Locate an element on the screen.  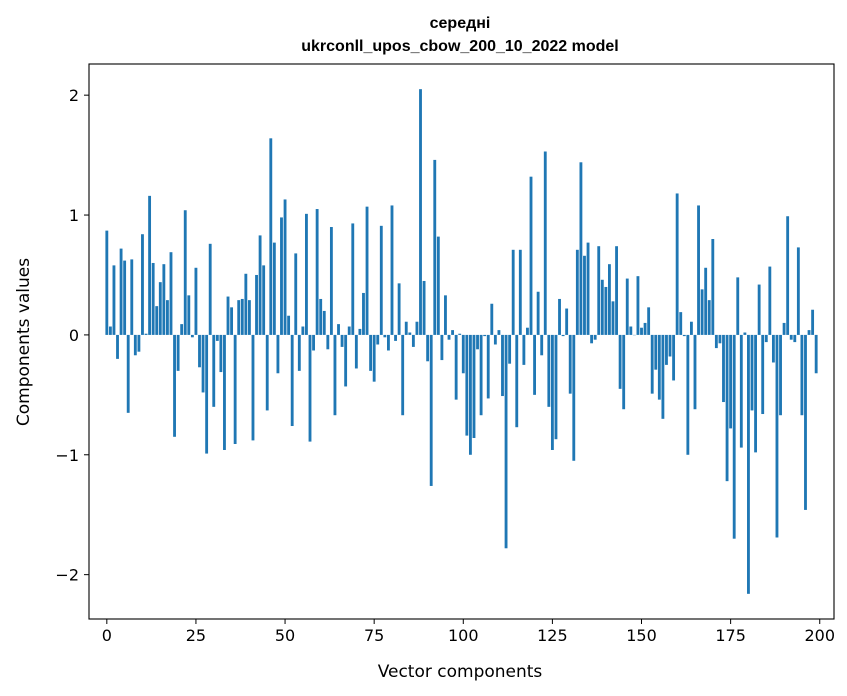
x-tick-label: 75 is located at coordinates (374, 635).